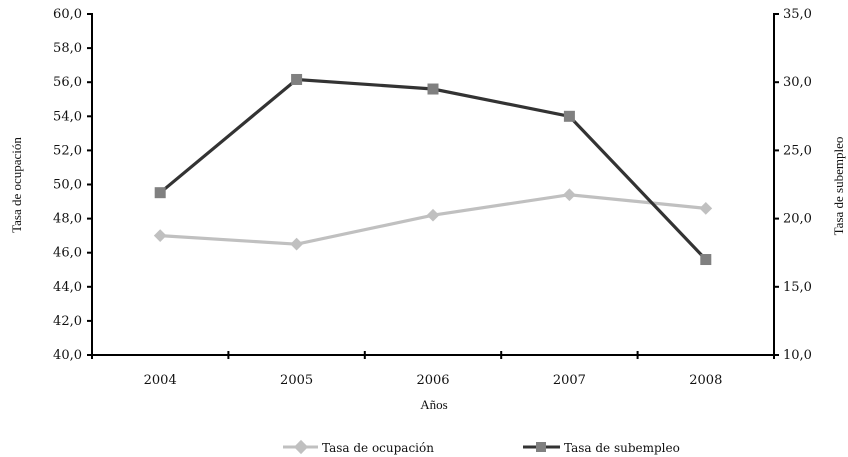 The height and width of the screenshot is (457, 848). Describe the element at coordinates (67, 355) in the screenshot. I see `left-tick-label: 40,0` at that location.